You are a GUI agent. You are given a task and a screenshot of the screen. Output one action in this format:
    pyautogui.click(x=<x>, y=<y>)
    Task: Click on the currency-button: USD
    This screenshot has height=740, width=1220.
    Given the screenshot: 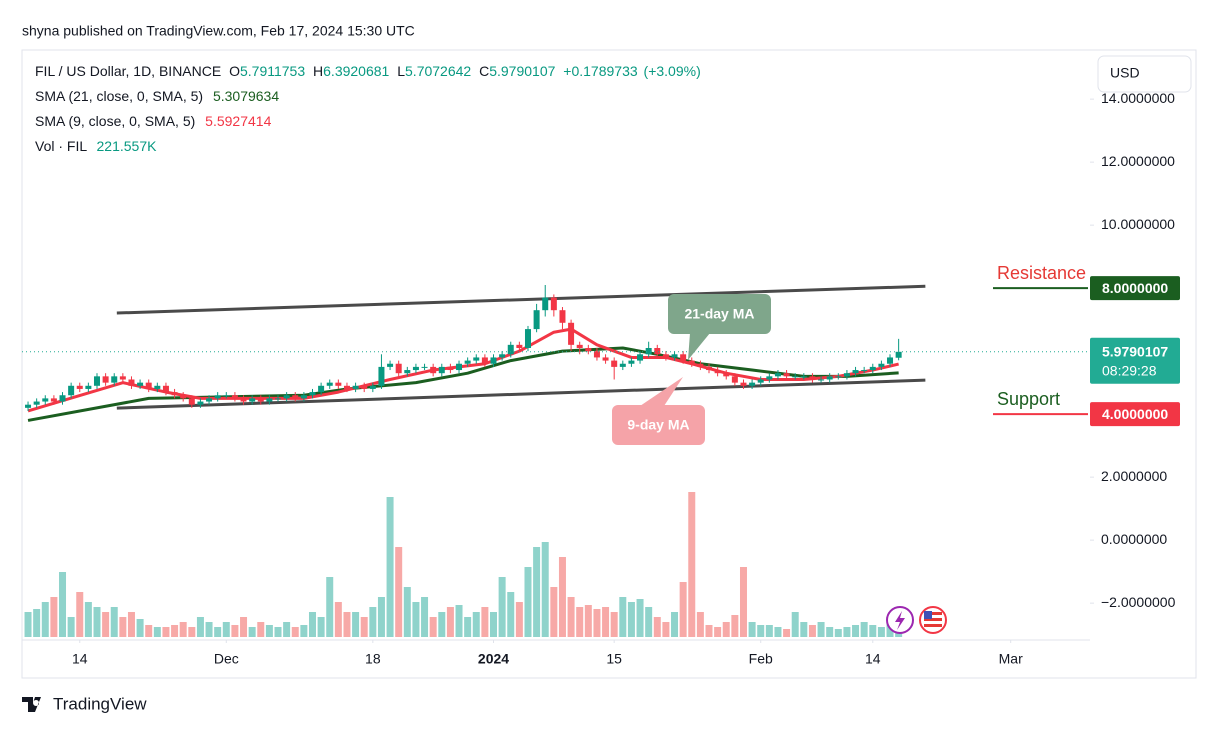 What is the action you would take?
    pyautogui.click(x=1144, y=74)
    